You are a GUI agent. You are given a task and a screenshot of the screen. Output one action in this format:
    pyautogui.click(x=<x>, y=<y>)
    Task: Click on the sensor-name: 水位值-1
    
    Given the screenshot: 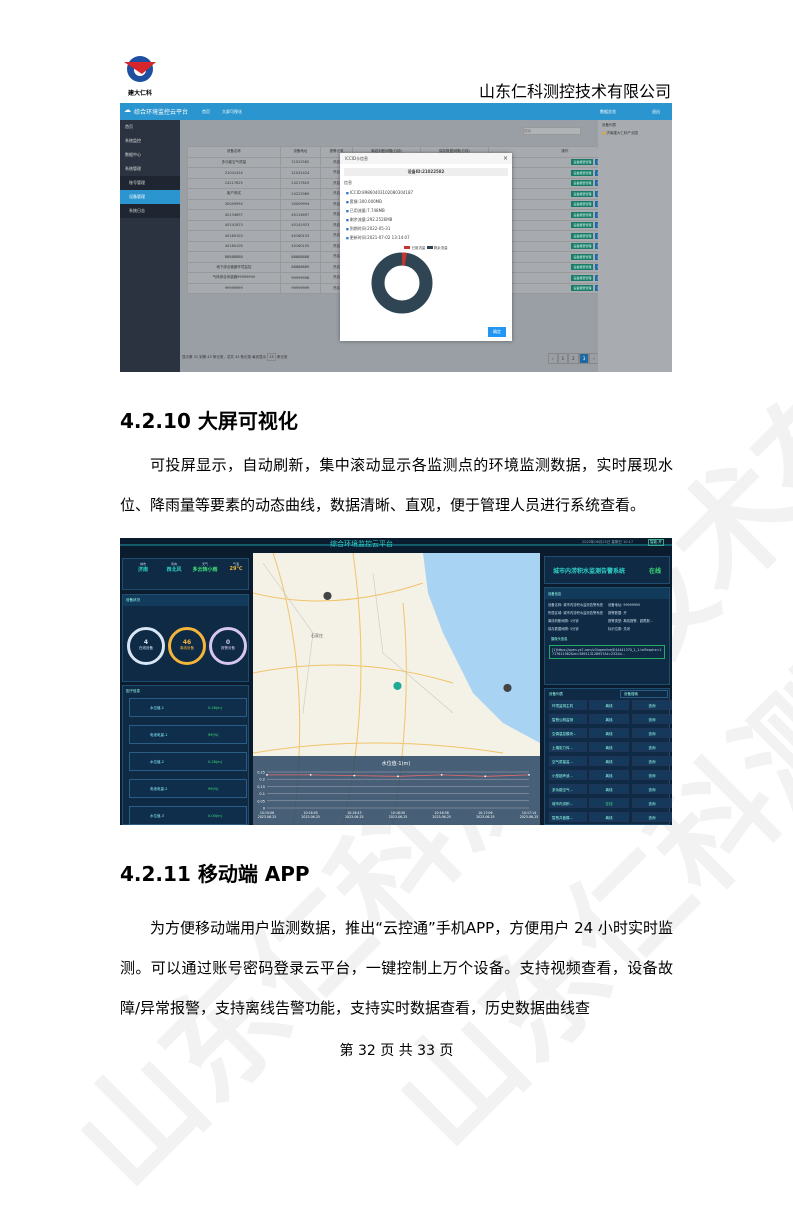 What is the action you would take?
    pyautogui.click(x=157, y=708)
    